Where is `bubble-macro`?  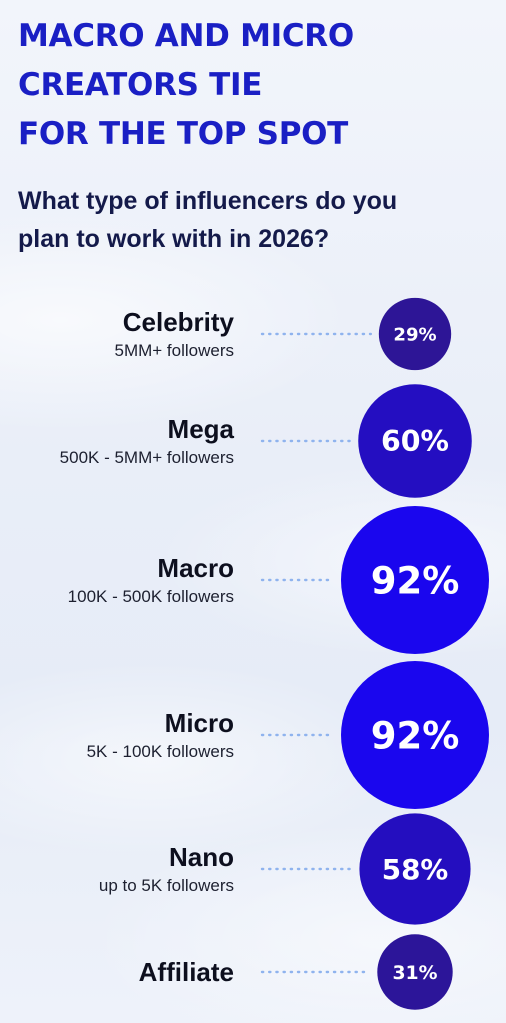 bubble-macro is located at coordinates (415, 580).